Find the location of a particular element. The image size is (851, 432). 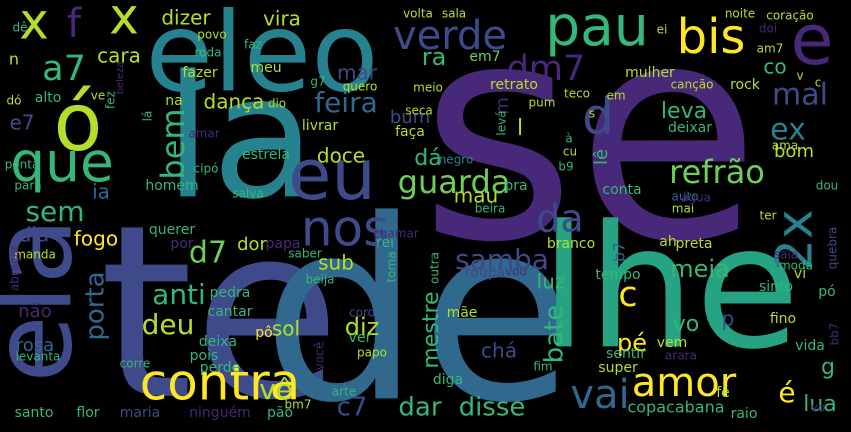

cloud-word: mestre is located at coordinates (431, 329).